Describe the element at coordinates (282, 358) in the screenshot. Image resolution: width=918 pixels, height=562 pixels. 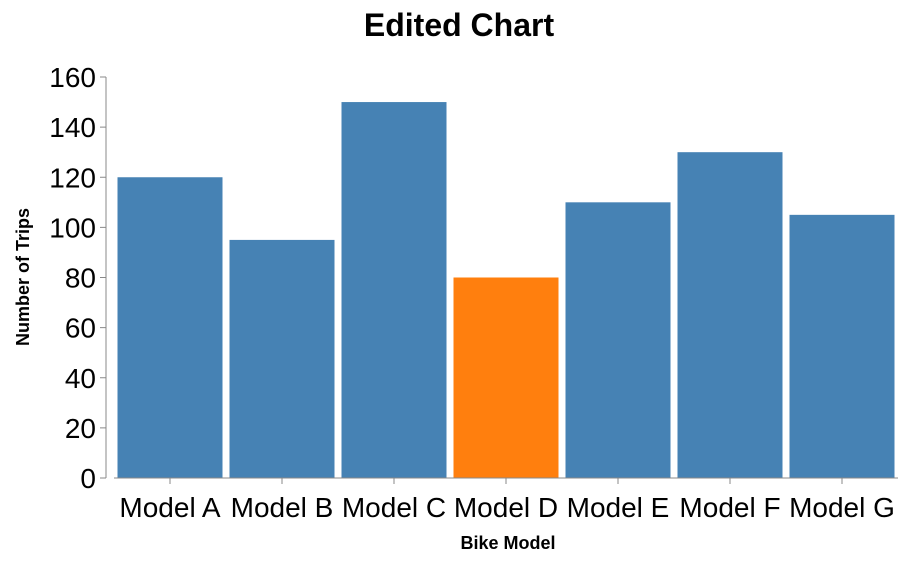
I see `bar-model-b` at that location.